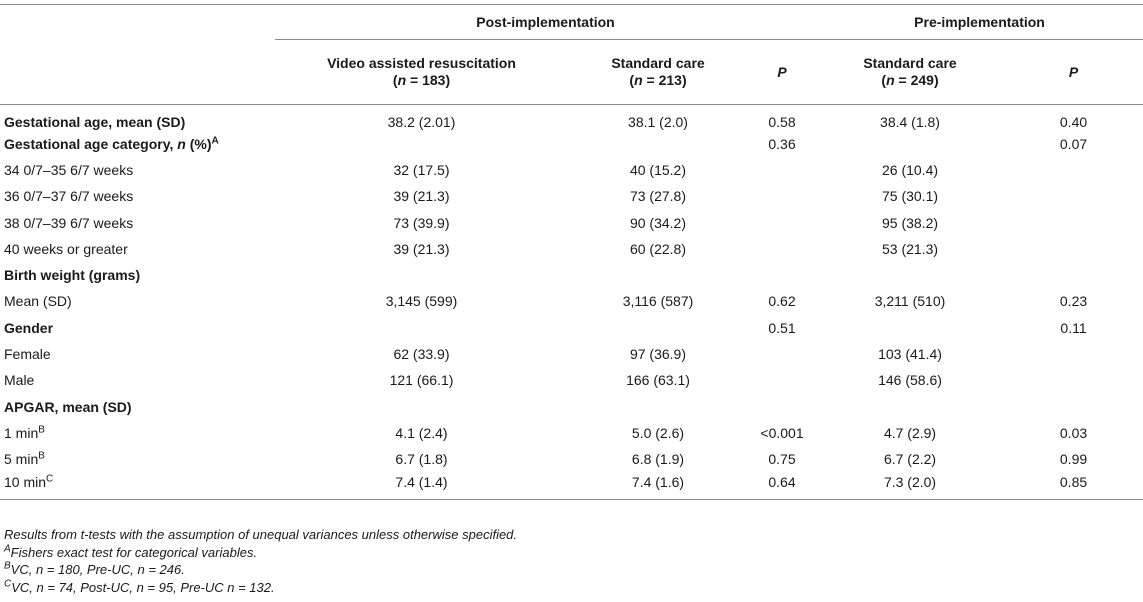 Image resolution: width=1143 pixels, height=602 pixels. I want to click on row-label: 10 minC, so click(137, 486).